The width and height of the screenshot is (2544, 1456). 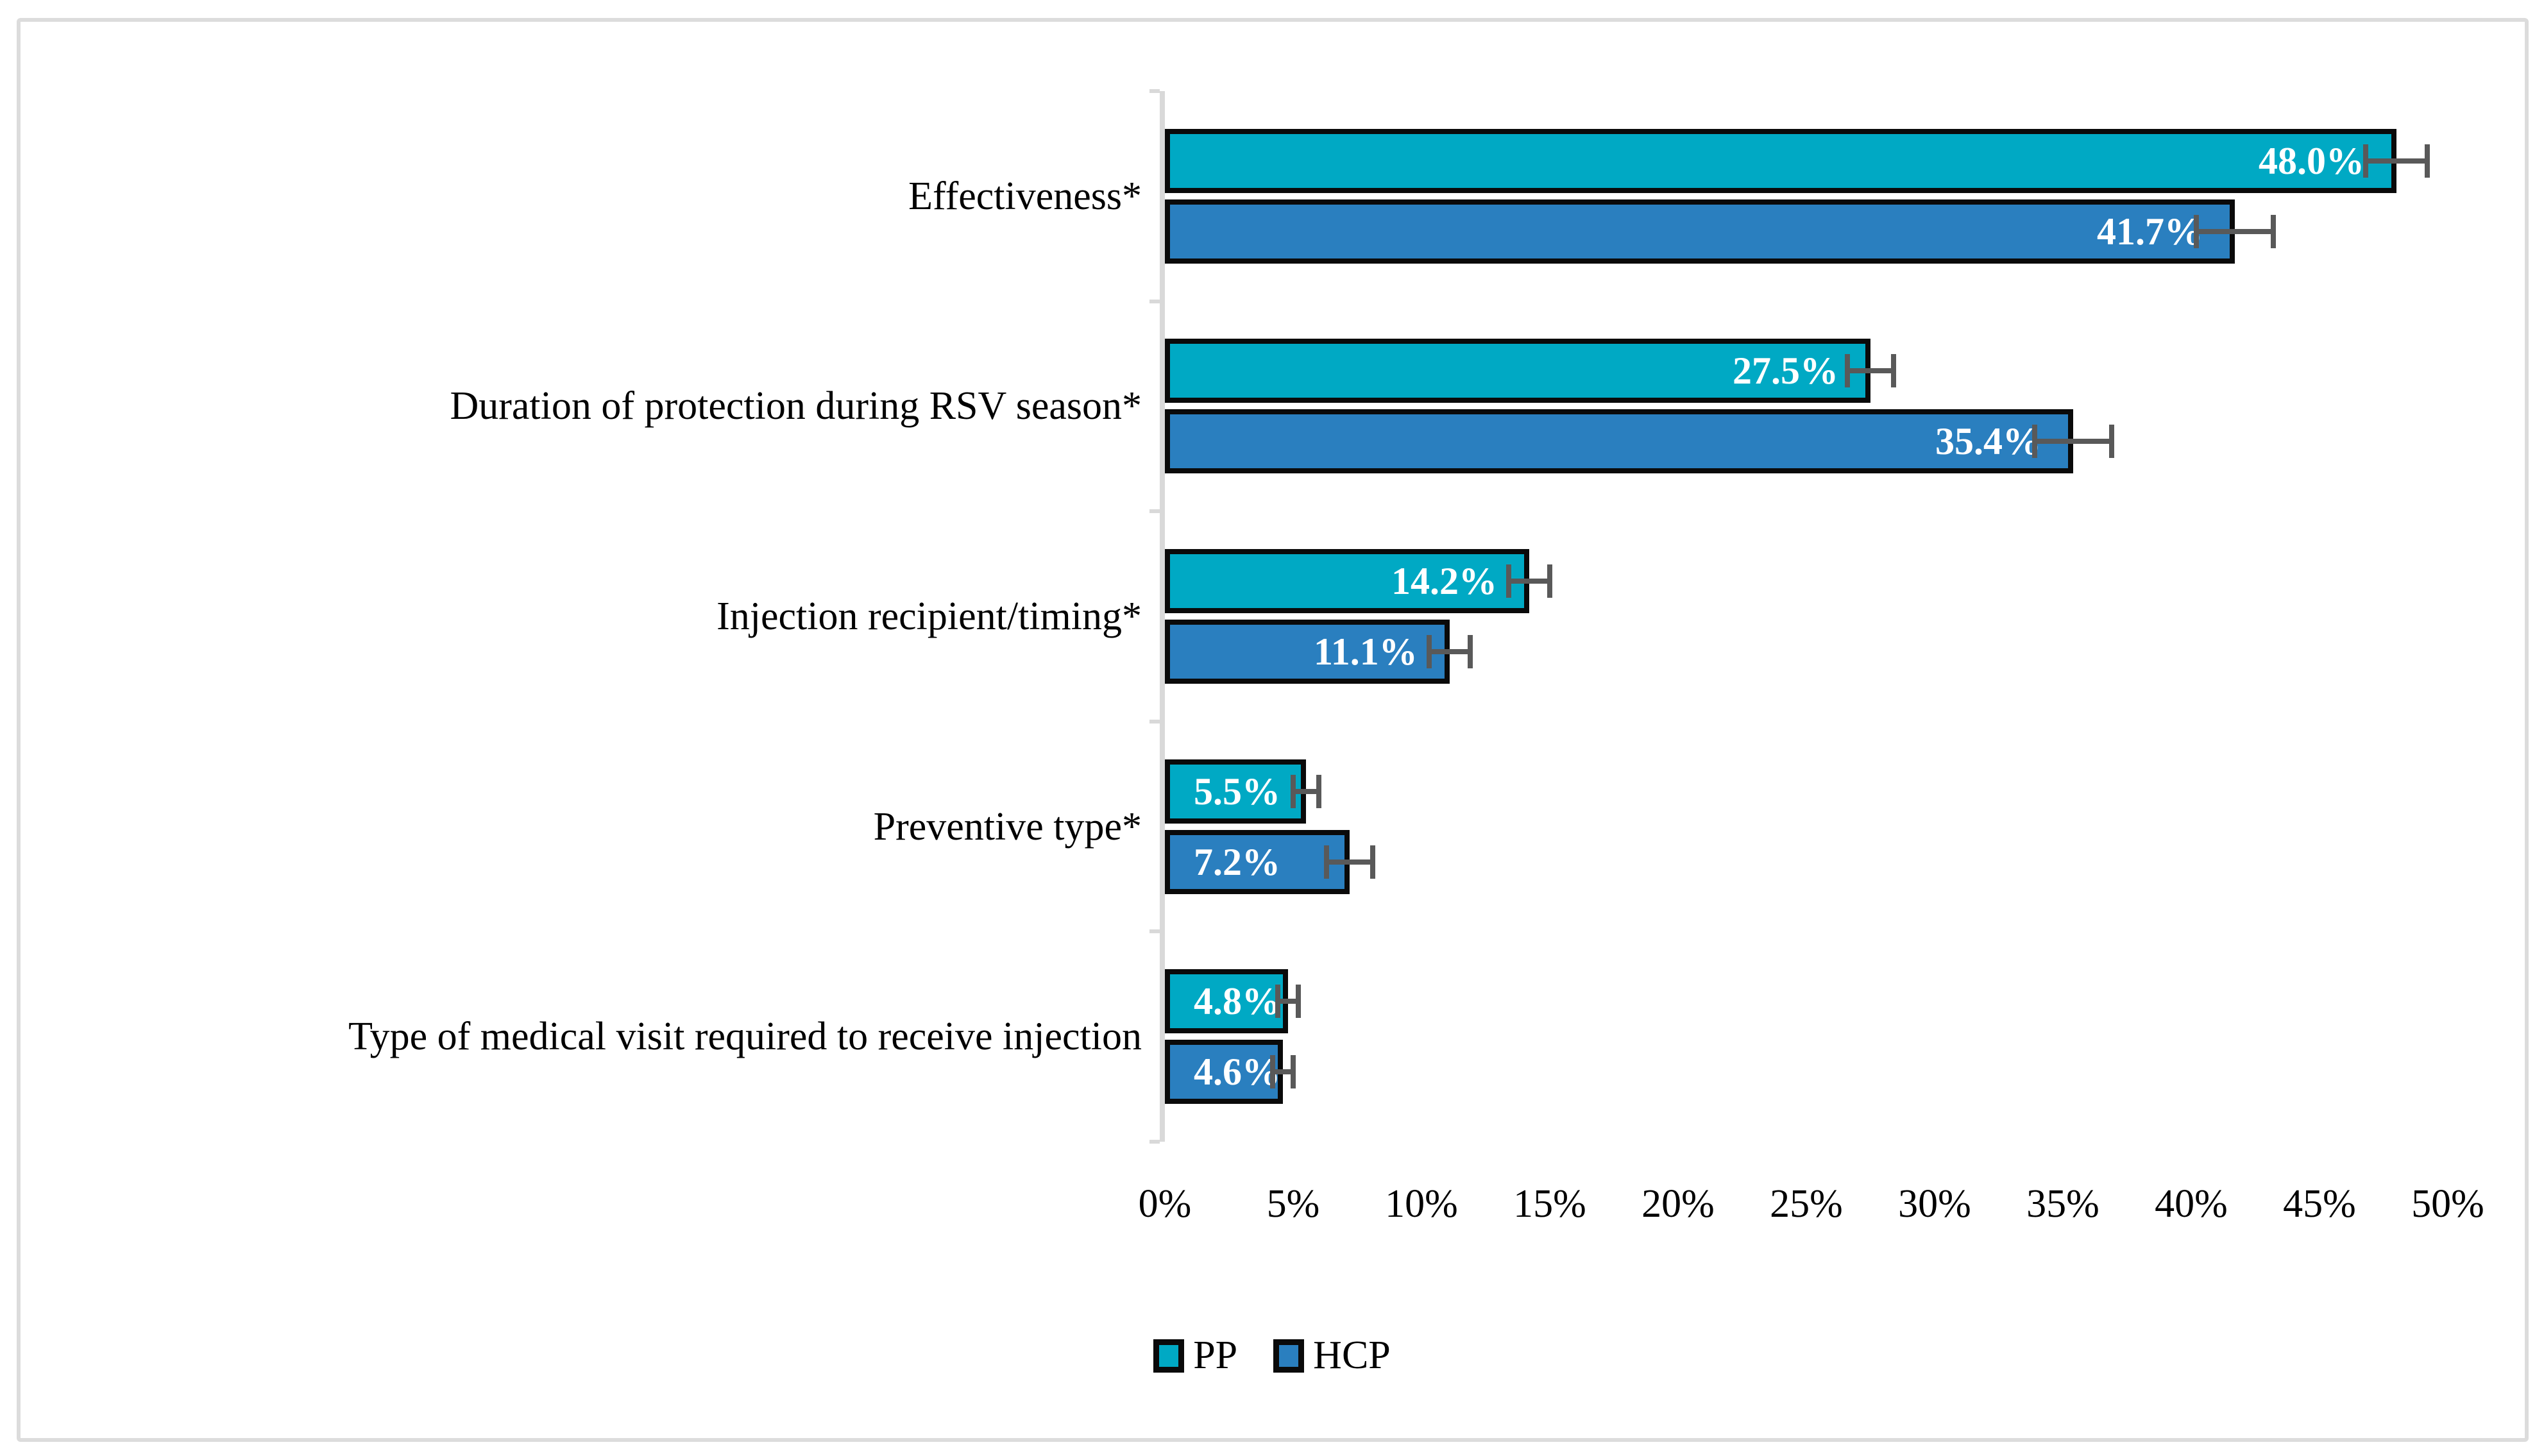 What do you see at coordinates (1215, 1355) in the screenshot?
I see `legend-label-pp: PP` at bounding box center [1215, 1355].